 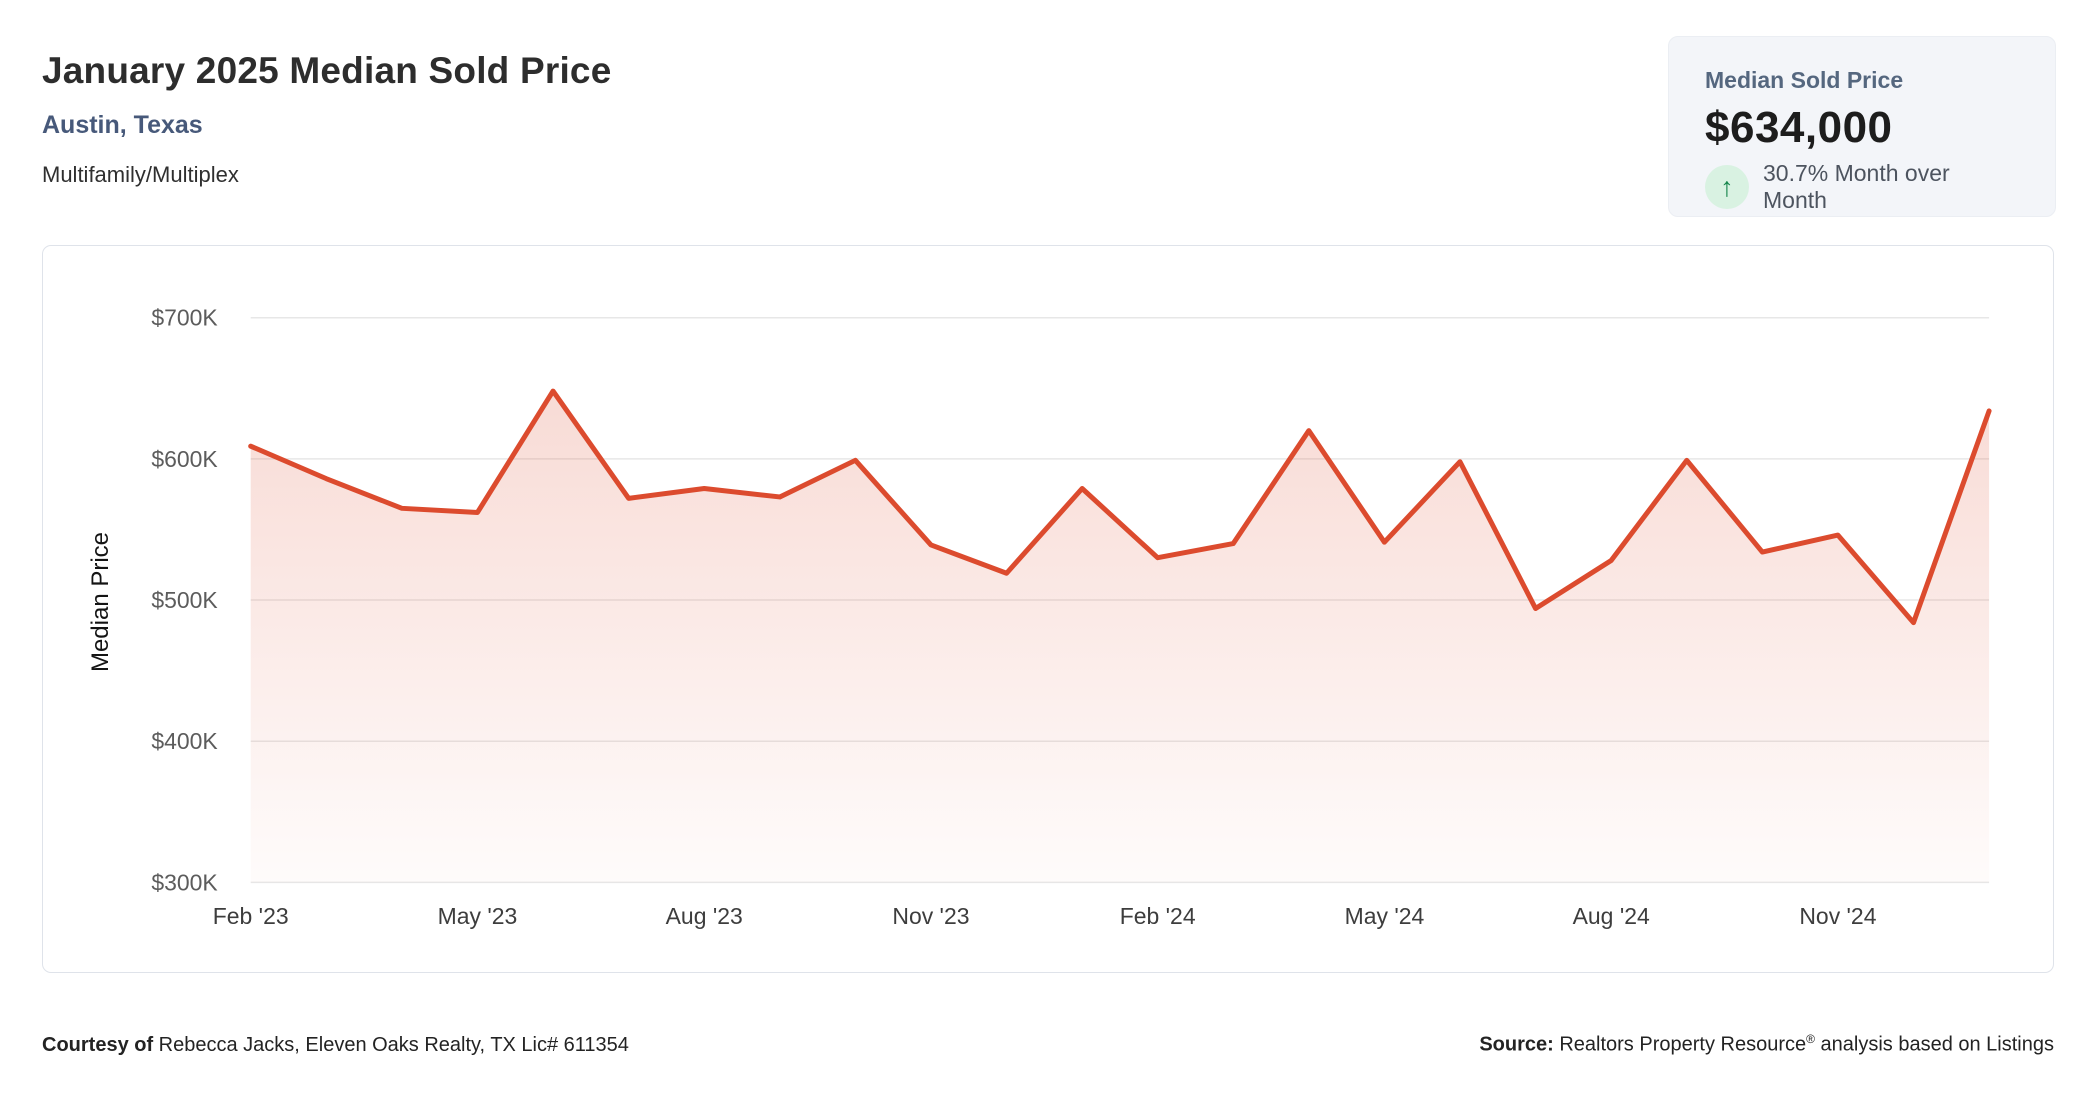 What do you see at coordinates (1611, 916) in the screenshot?
I see `x-tick-label: Aug '24` at bounding box center [1611, 916].